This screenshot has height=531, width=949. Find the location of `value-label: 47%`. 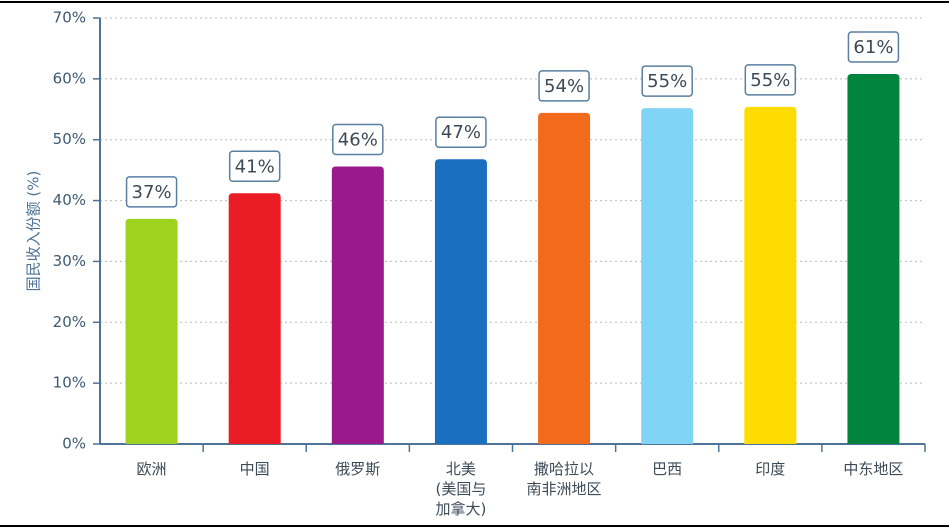

value-label: 47% is located at coordinates (461, 132).